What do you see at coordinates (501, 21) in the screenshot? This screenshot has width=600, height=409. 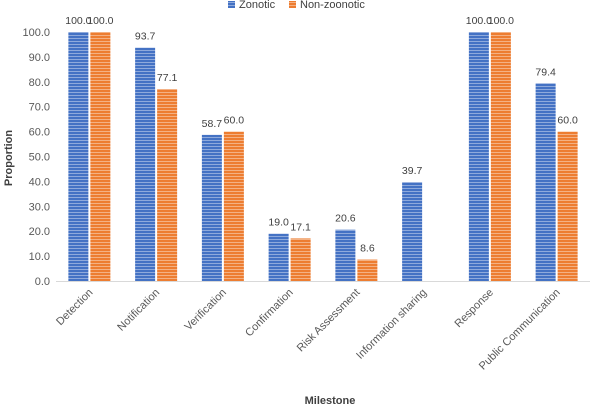 I see `data-label-non-zoonotic-response: 100.0` at bounding box center [501, 21].